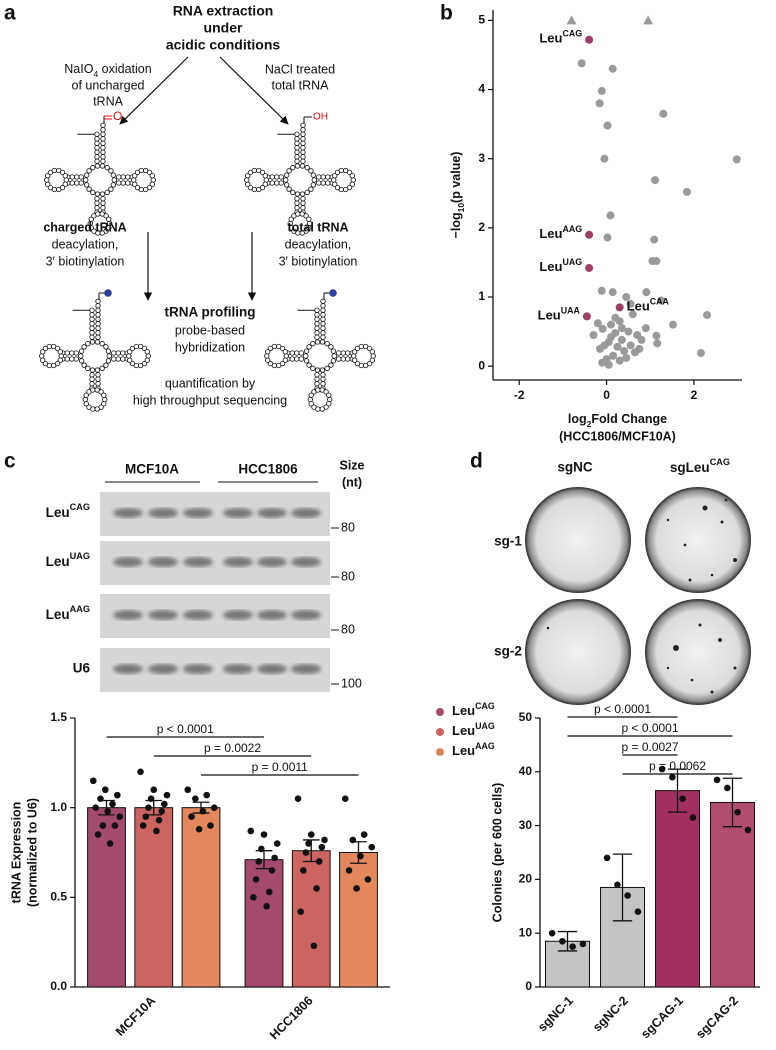 This screenshot has width=776, height=1050. What do you see at coordinates (649, 747) in the screenshot?
I see `p-value: p = 0.0027` at bounding box center [649, 747].